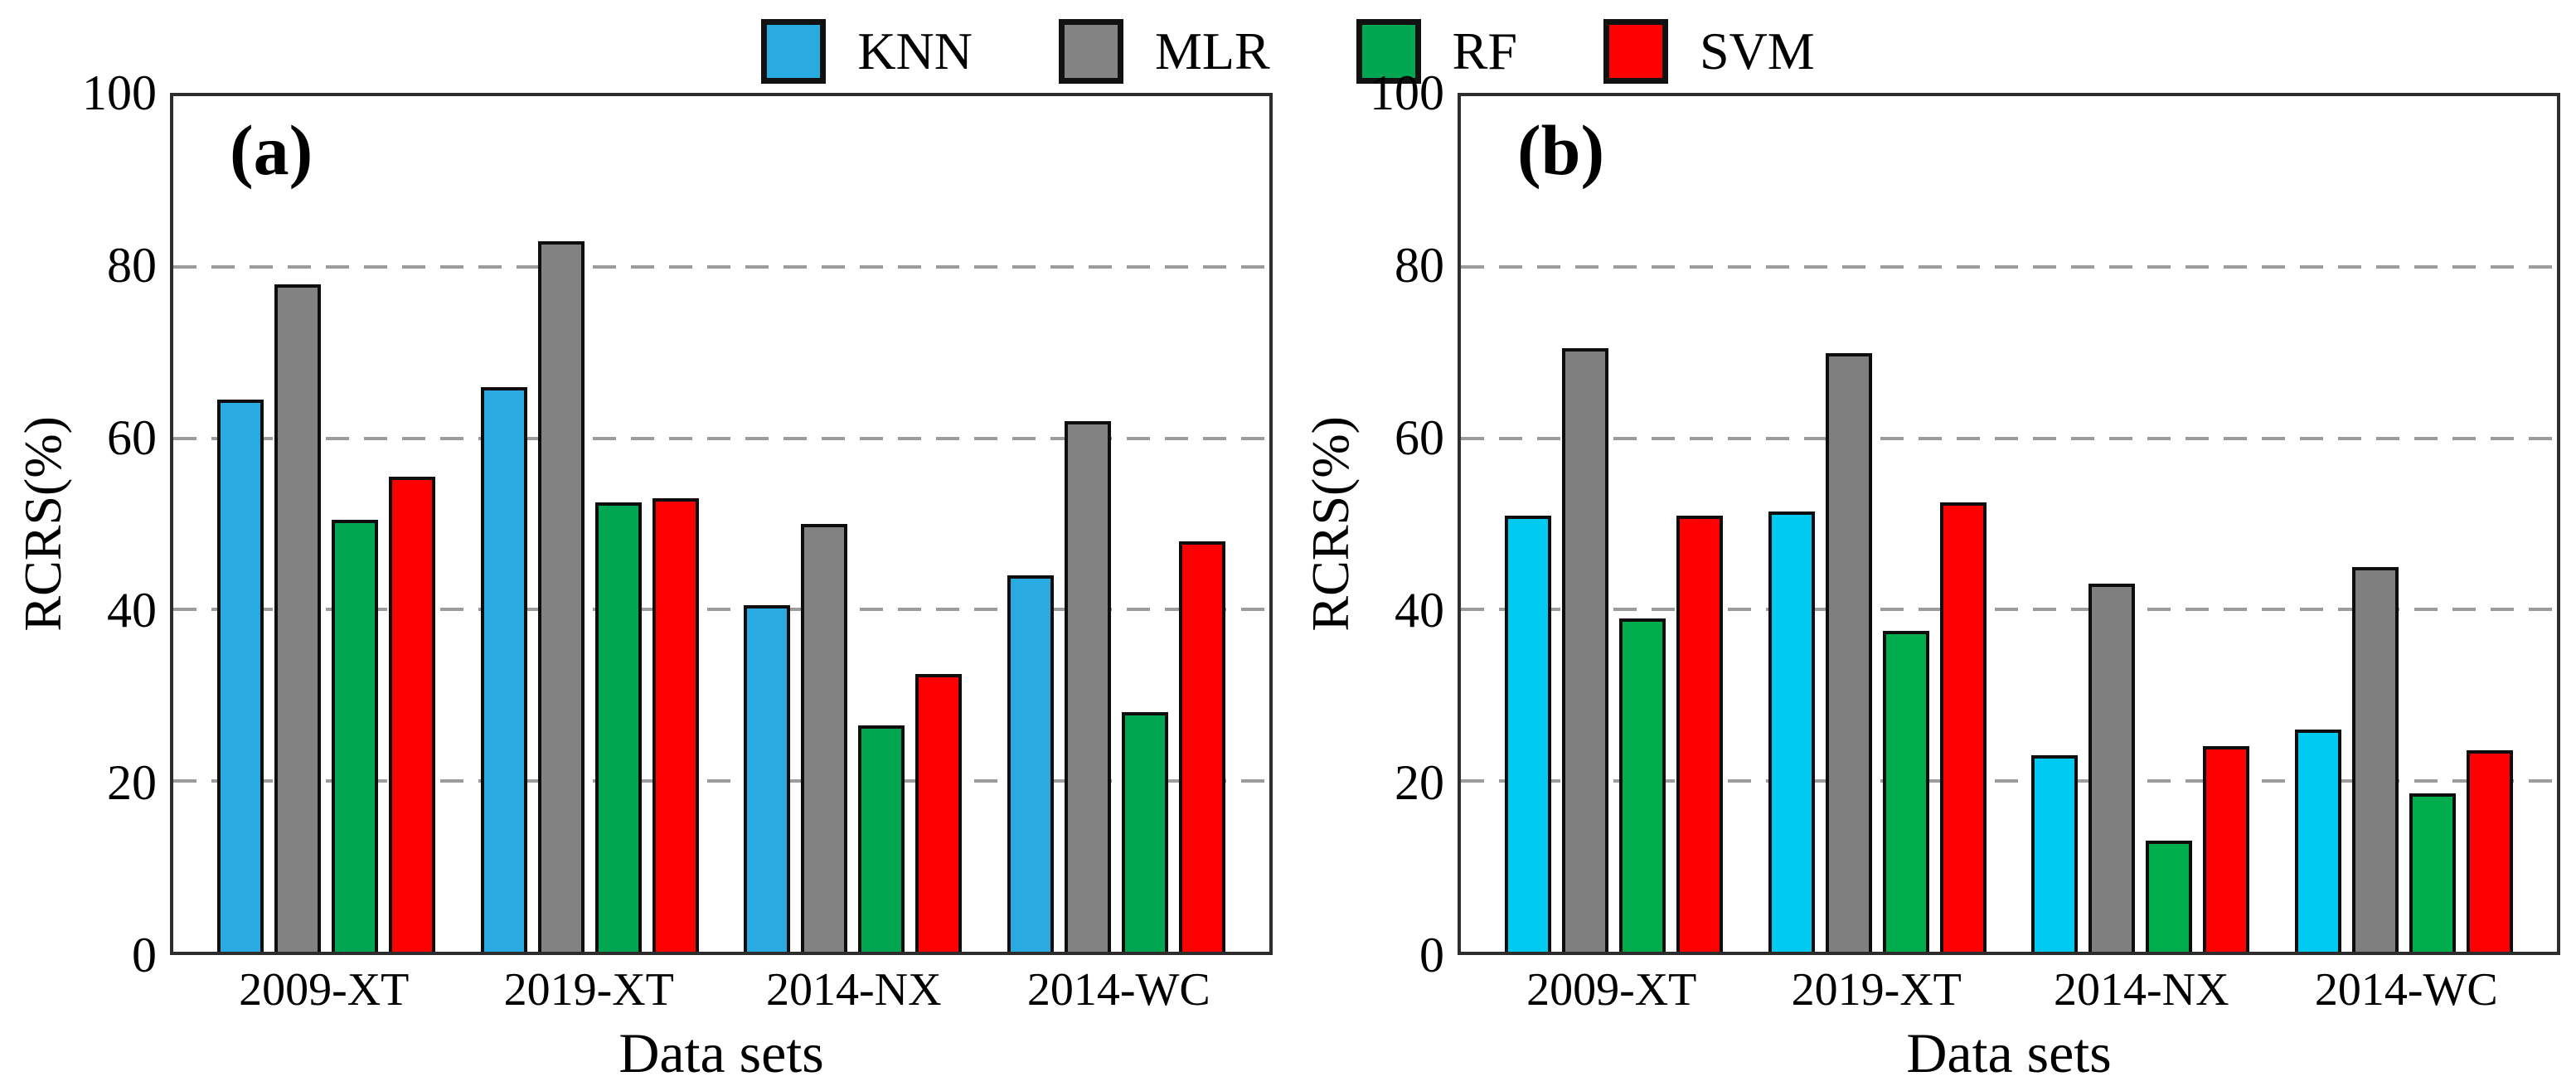 The width and height of the screenshot is (2576, 1091). I want to click on panel-letter-b: (b), so click(1561, 150).